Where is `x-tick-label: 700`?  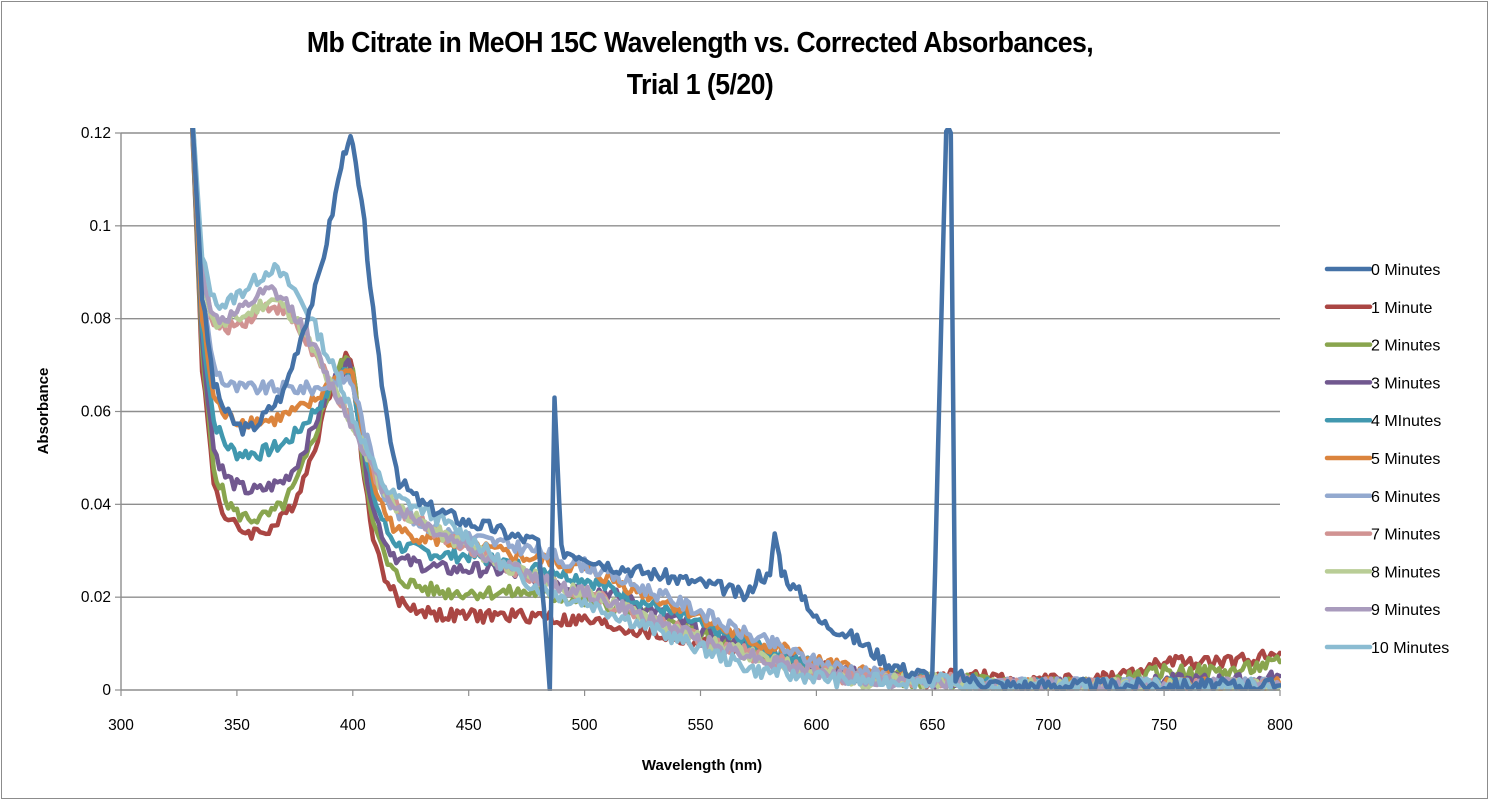 x-tick-label: 700 is located at coordinates (1048, 725).